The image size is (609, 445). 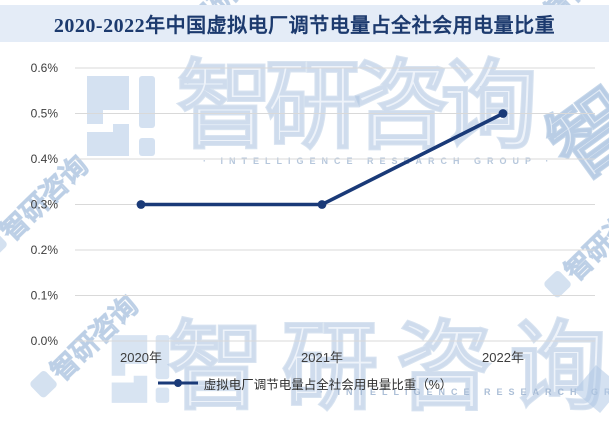 What do you see at coordinates (141, 357) in the screenshot?
I see `x-tick-label: 2020年` at bounding box center [141, 357].